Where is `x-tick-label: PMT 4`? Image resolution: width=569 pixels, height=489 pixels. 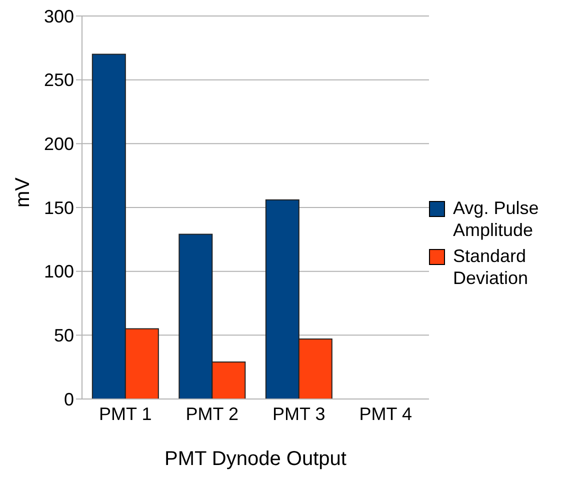 x-tick-label: PMT 4 is located at coordinates (385, 414).